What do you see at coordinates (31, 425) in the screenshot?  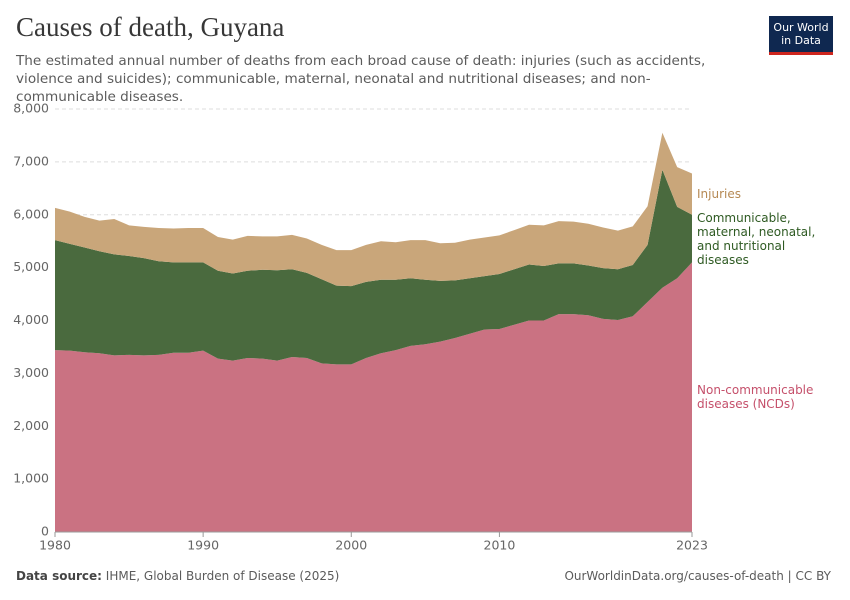 I see `y-tick-label: 2,000` at bounding box center [31, 425].